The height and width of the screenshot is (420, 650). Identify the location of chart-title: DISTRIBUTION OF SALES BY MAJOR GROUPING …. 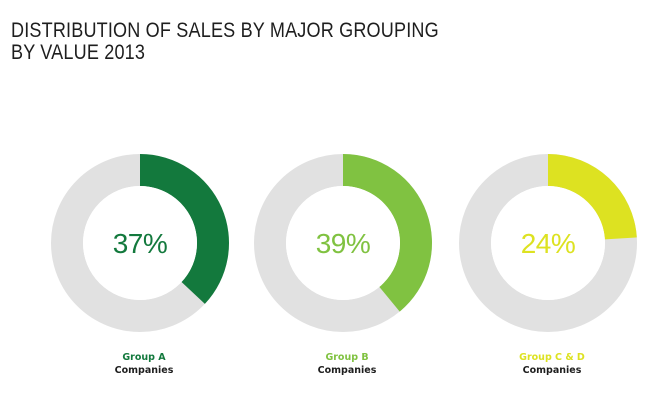
(225, 42).